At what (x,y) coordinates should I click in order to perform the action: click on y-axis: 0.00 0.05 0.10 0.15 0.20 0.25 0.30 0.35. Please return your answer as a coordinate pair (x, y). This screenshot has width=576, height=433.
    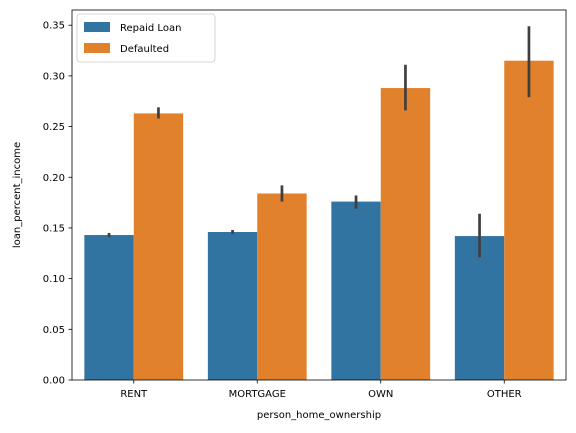
    Looking at the image, I should click on (57, 204).